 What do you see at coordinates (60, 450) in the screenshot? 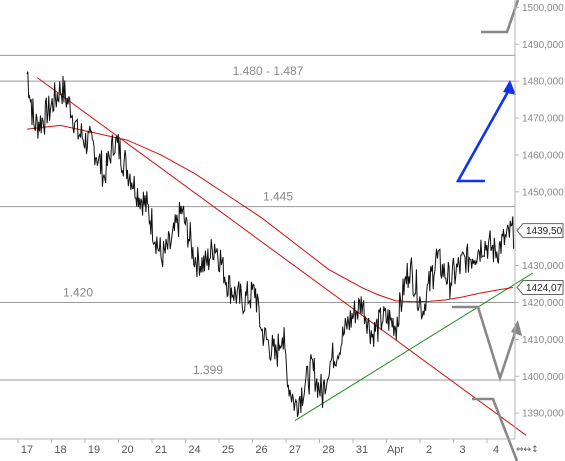
I see `x-tick-label: 18` at bounding box center [60, 450].